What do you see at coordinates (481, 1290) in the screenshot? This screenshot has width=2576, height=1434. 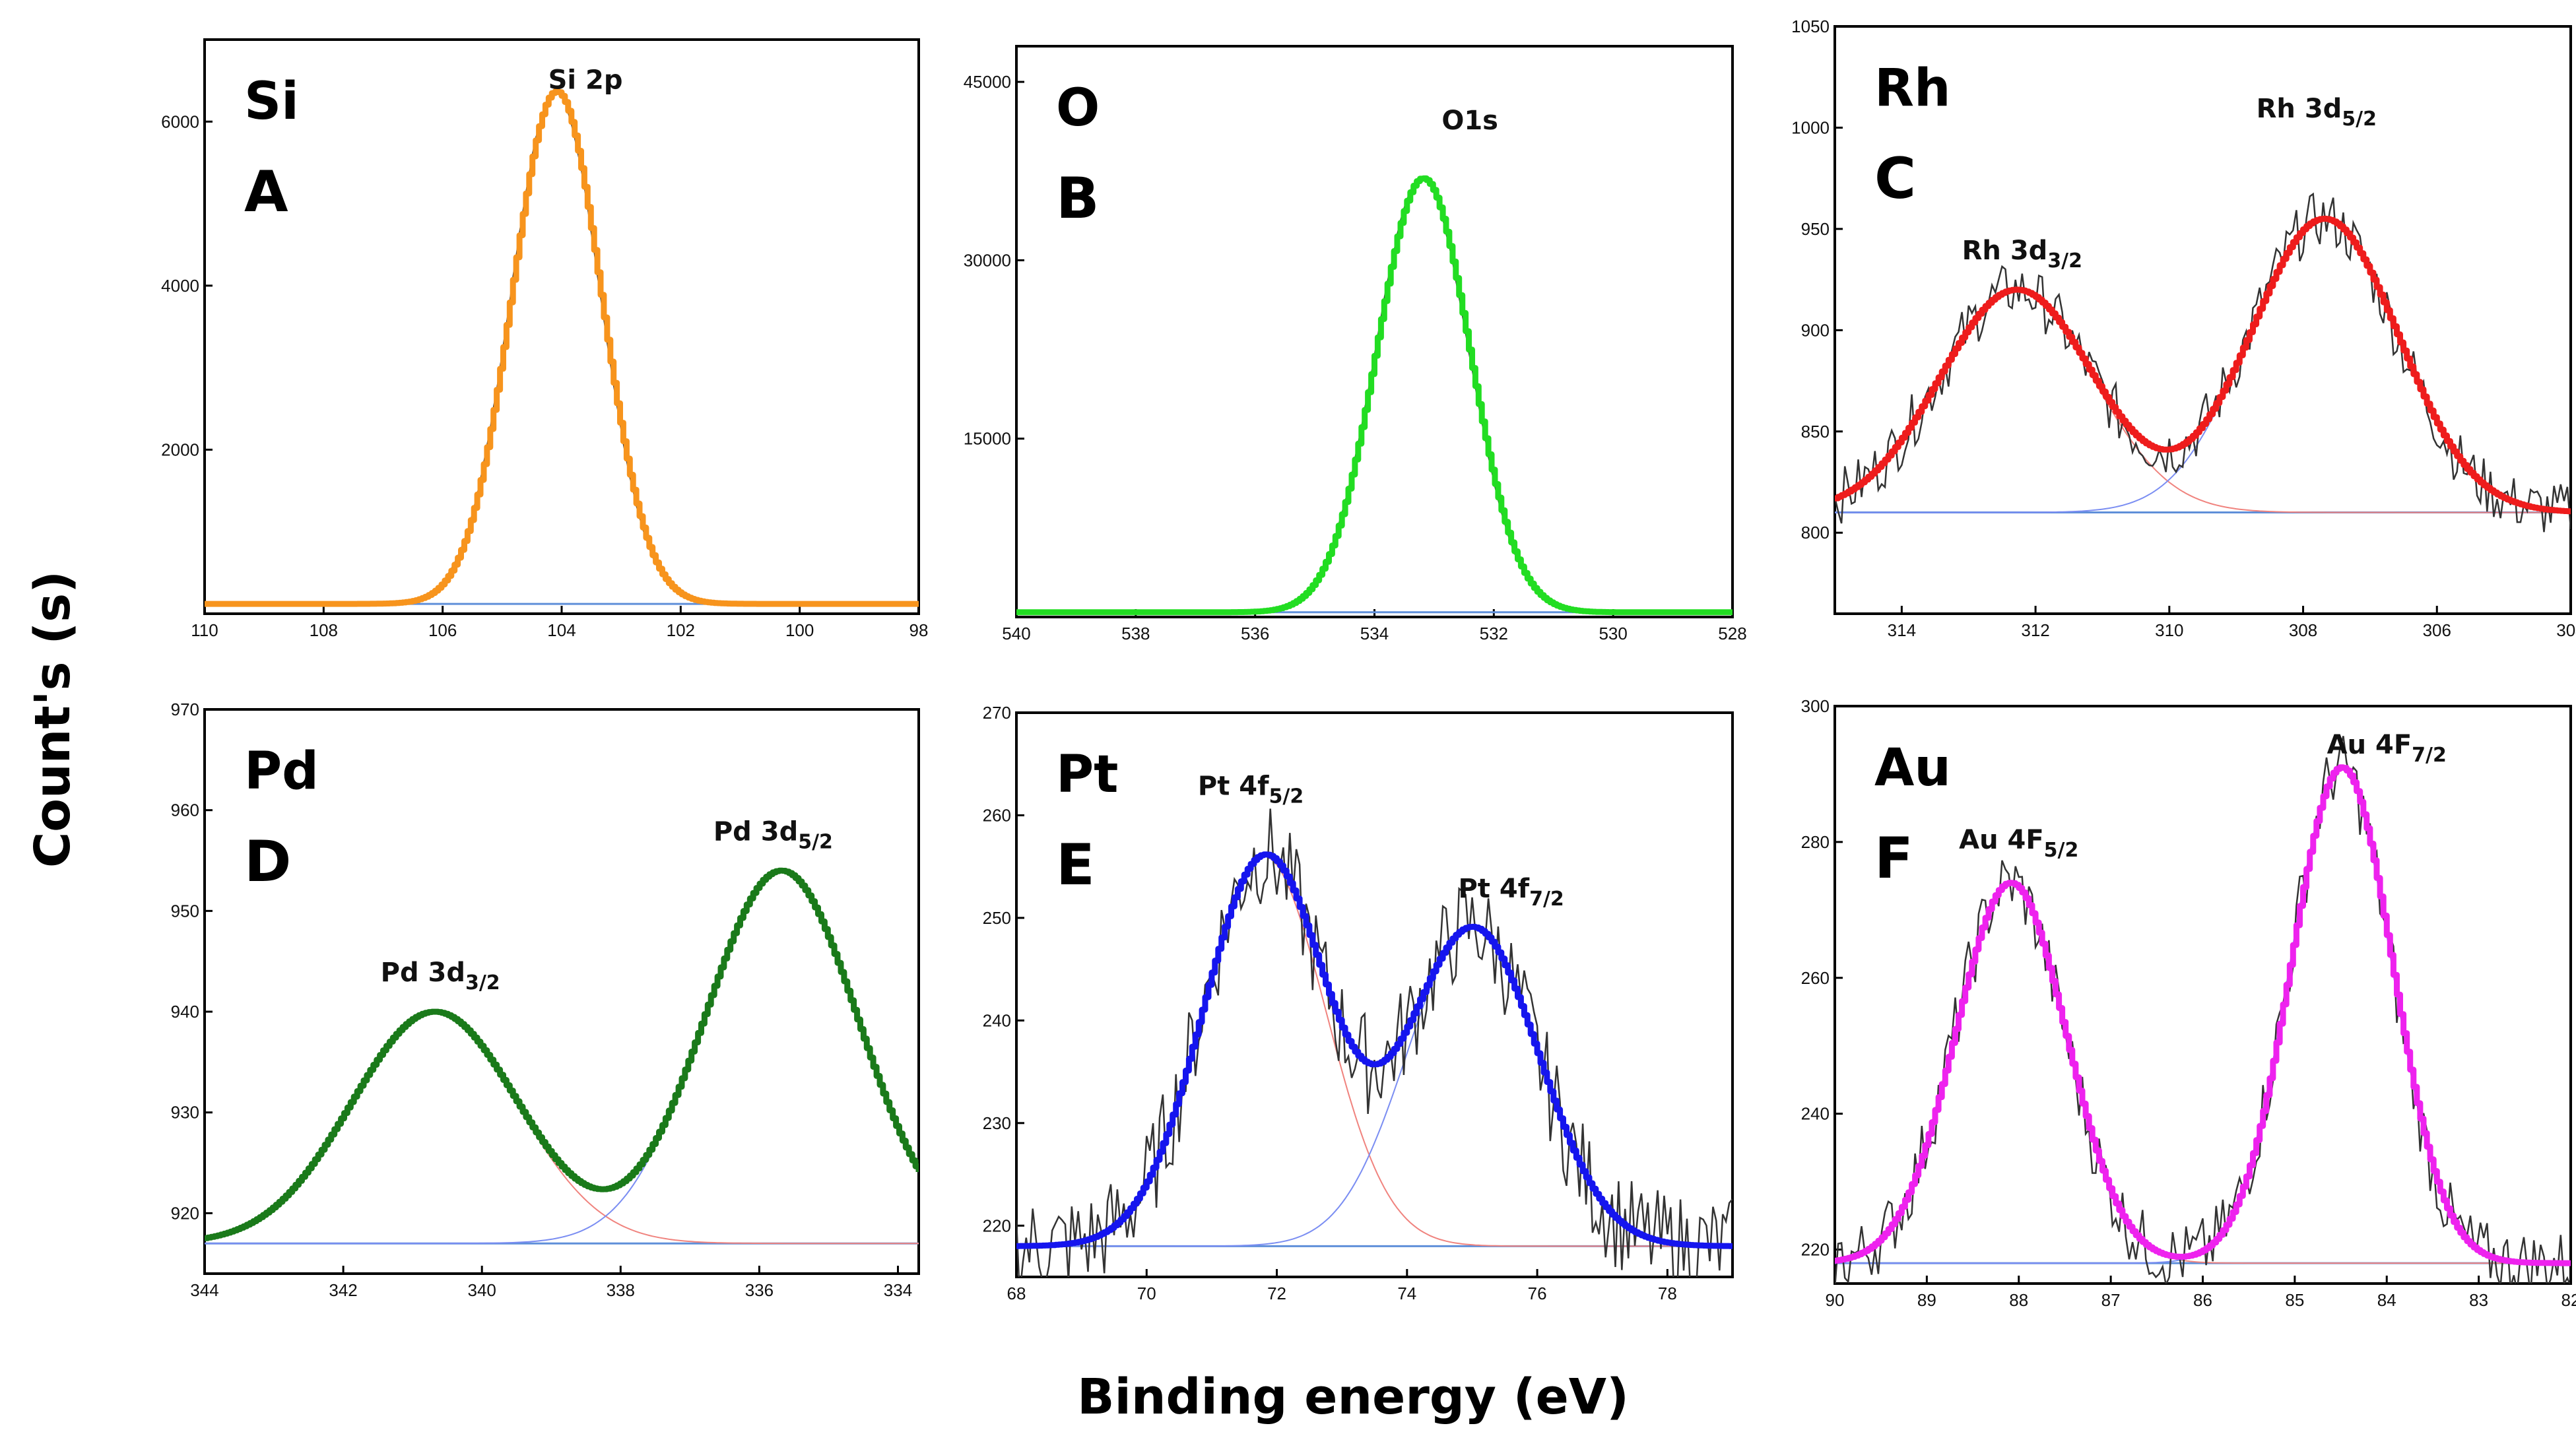 I see `x-tick-label: 340` at bounding box center [481, 1290].